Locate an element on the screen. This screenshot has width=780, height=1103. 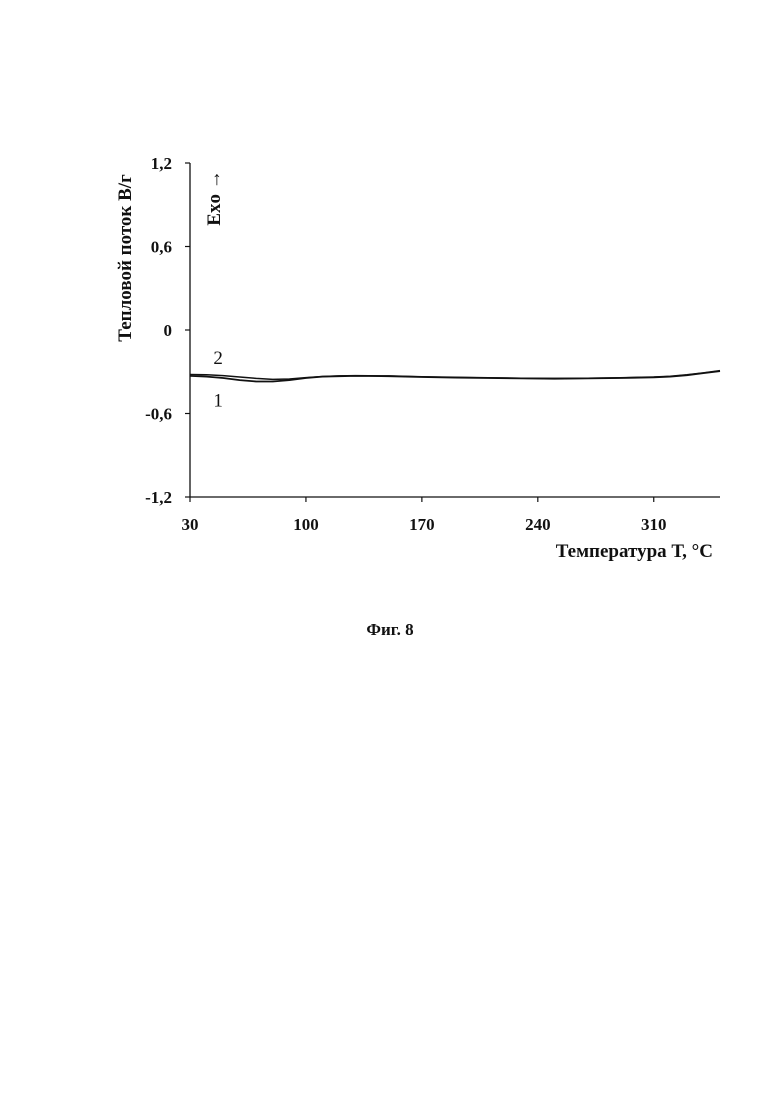
y-tick-label: -1,2 is located at coordinates (158, 497).